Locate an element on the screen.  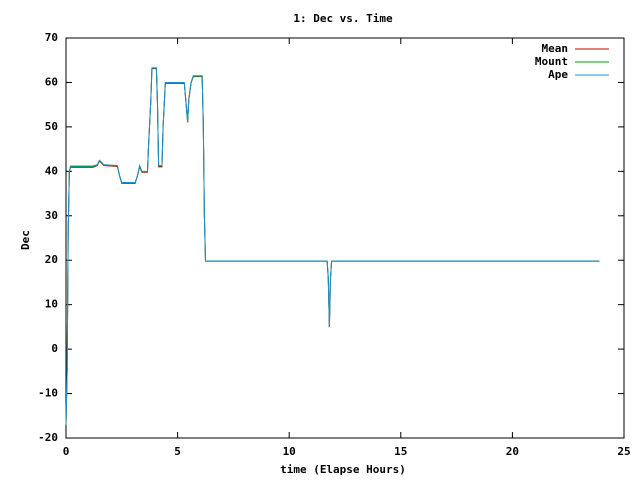
chart-title: 1: Dec vs. Time is located at coordinates (343, 18).